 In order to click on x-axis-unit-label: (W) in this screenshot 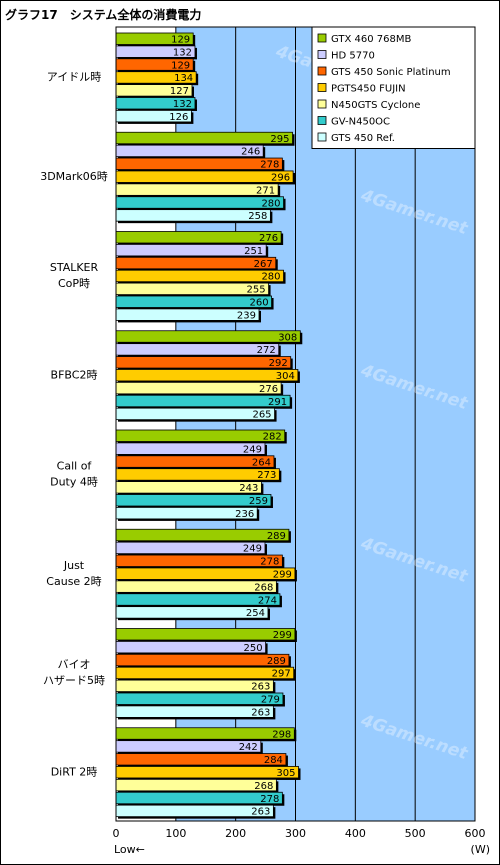, I will do `click(480, 849)`.